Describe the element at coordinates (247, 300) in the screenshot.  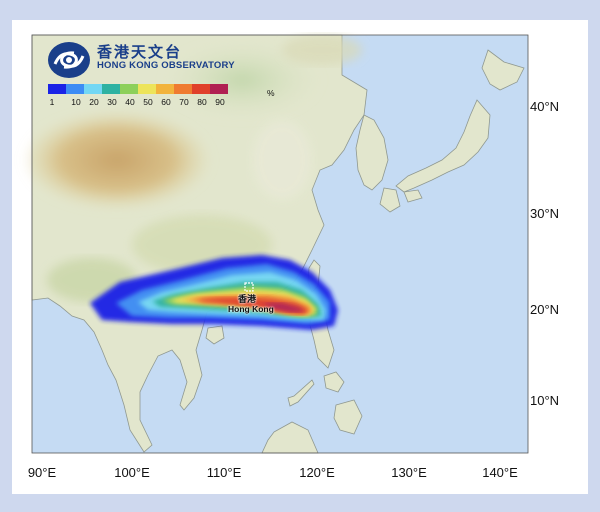
I see `city-label-cn: 香港` at that location.